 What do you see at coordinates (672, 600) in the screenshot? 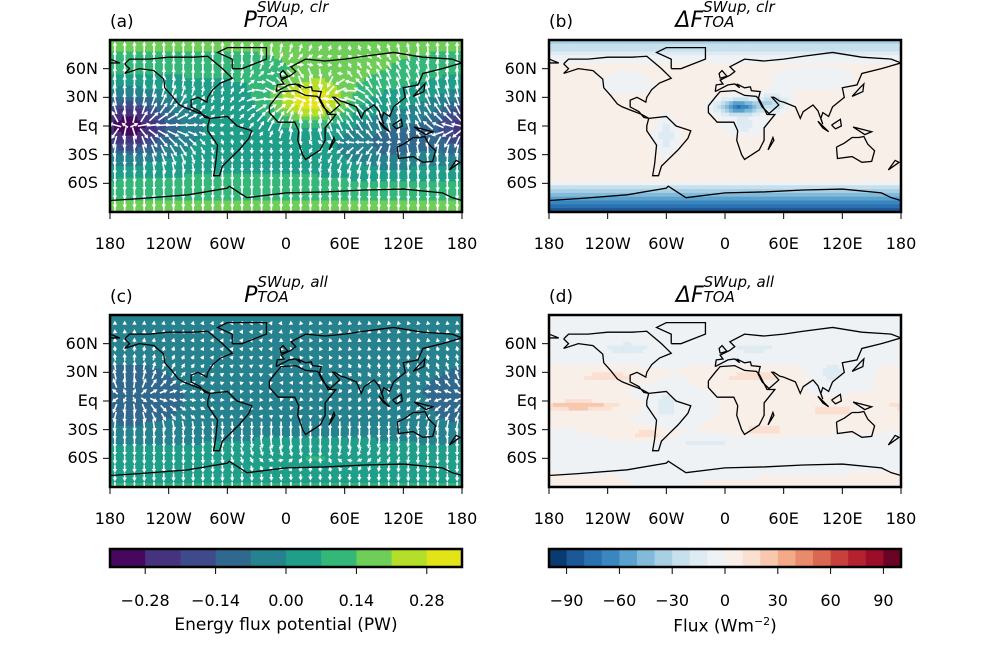
I see `colorbar-tick-label: −30` at bounding box center [672, 600].